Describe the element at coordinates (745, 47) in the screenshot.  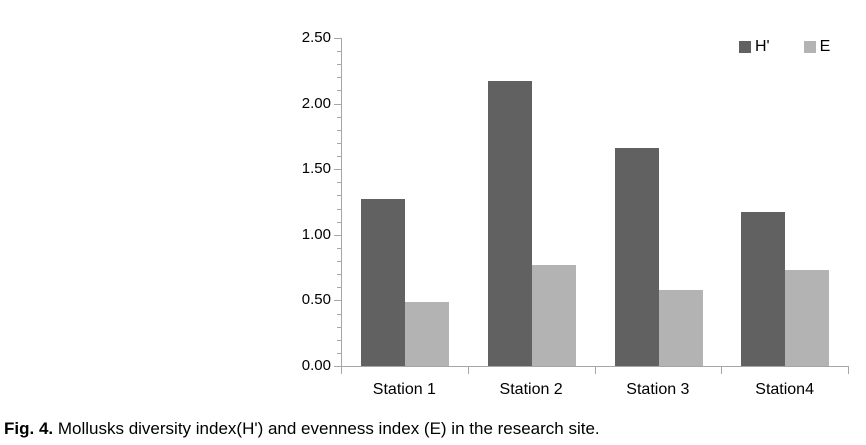
I see `legend-swatch-h-icon` at that location.